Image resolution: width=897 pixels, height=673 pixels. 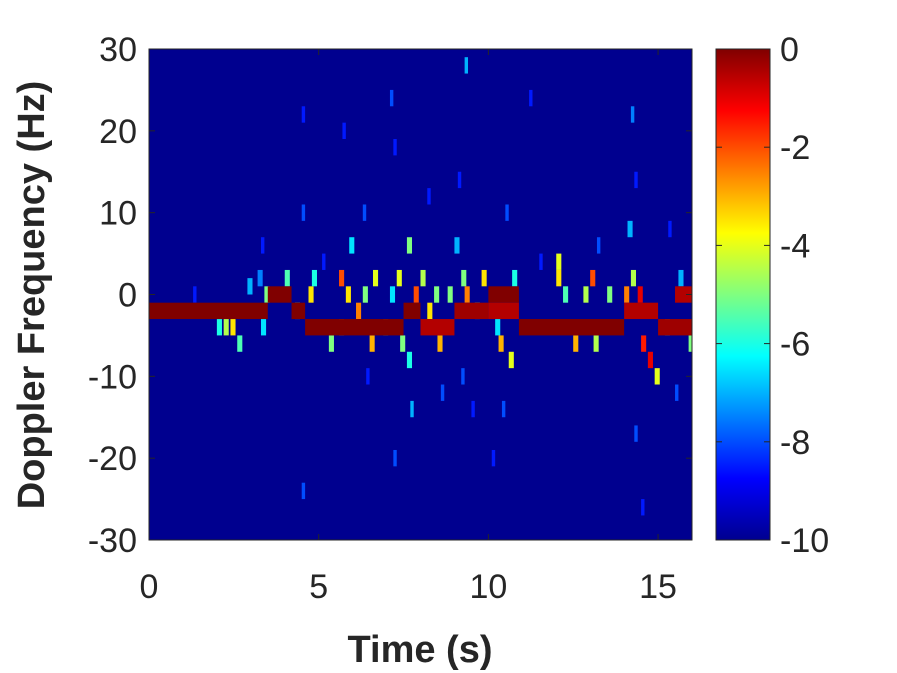 What do you see at coordinates (112, 377) in the screenshot?
I see `y-tick-label: -10` at bounding box center [112, 377].